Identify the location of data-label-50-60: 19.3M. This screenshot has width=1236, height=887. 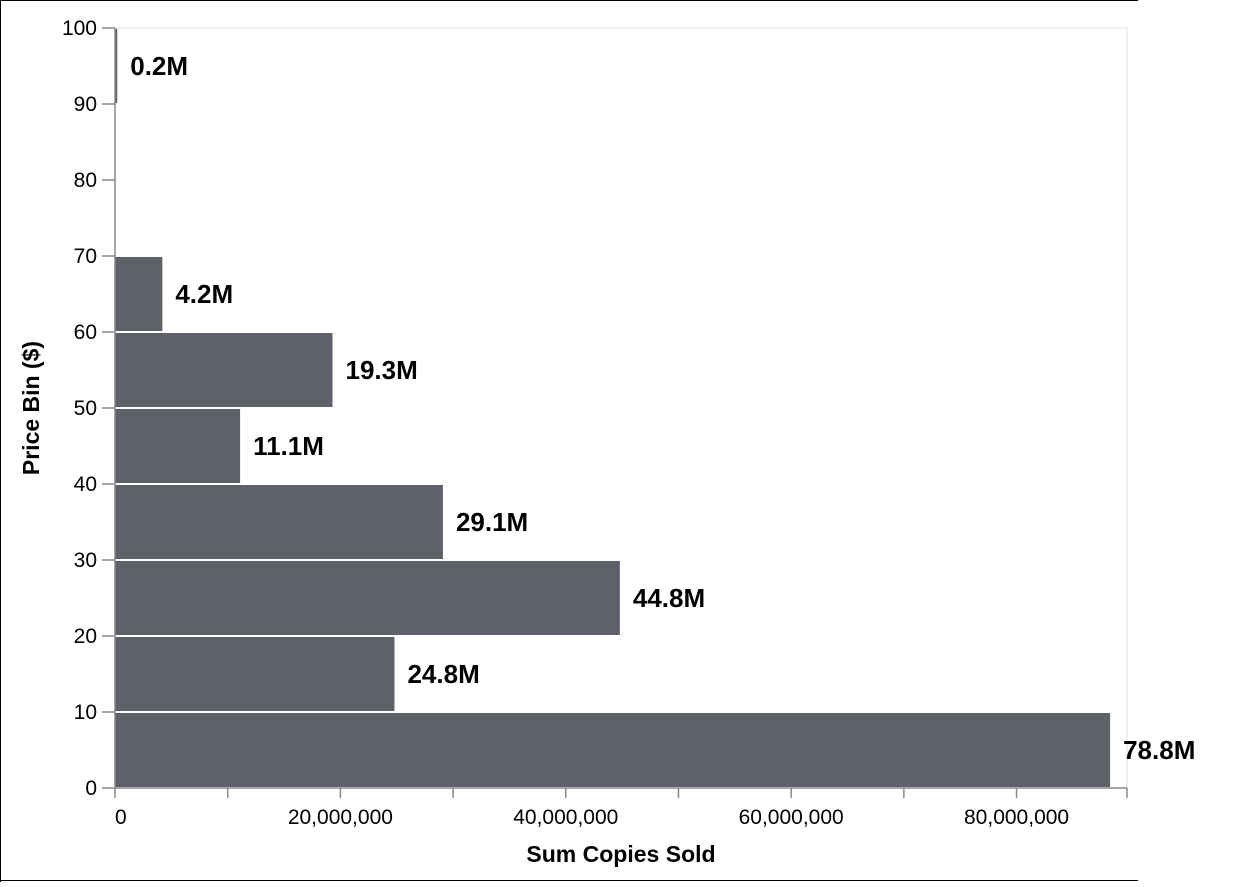
(382, 370).